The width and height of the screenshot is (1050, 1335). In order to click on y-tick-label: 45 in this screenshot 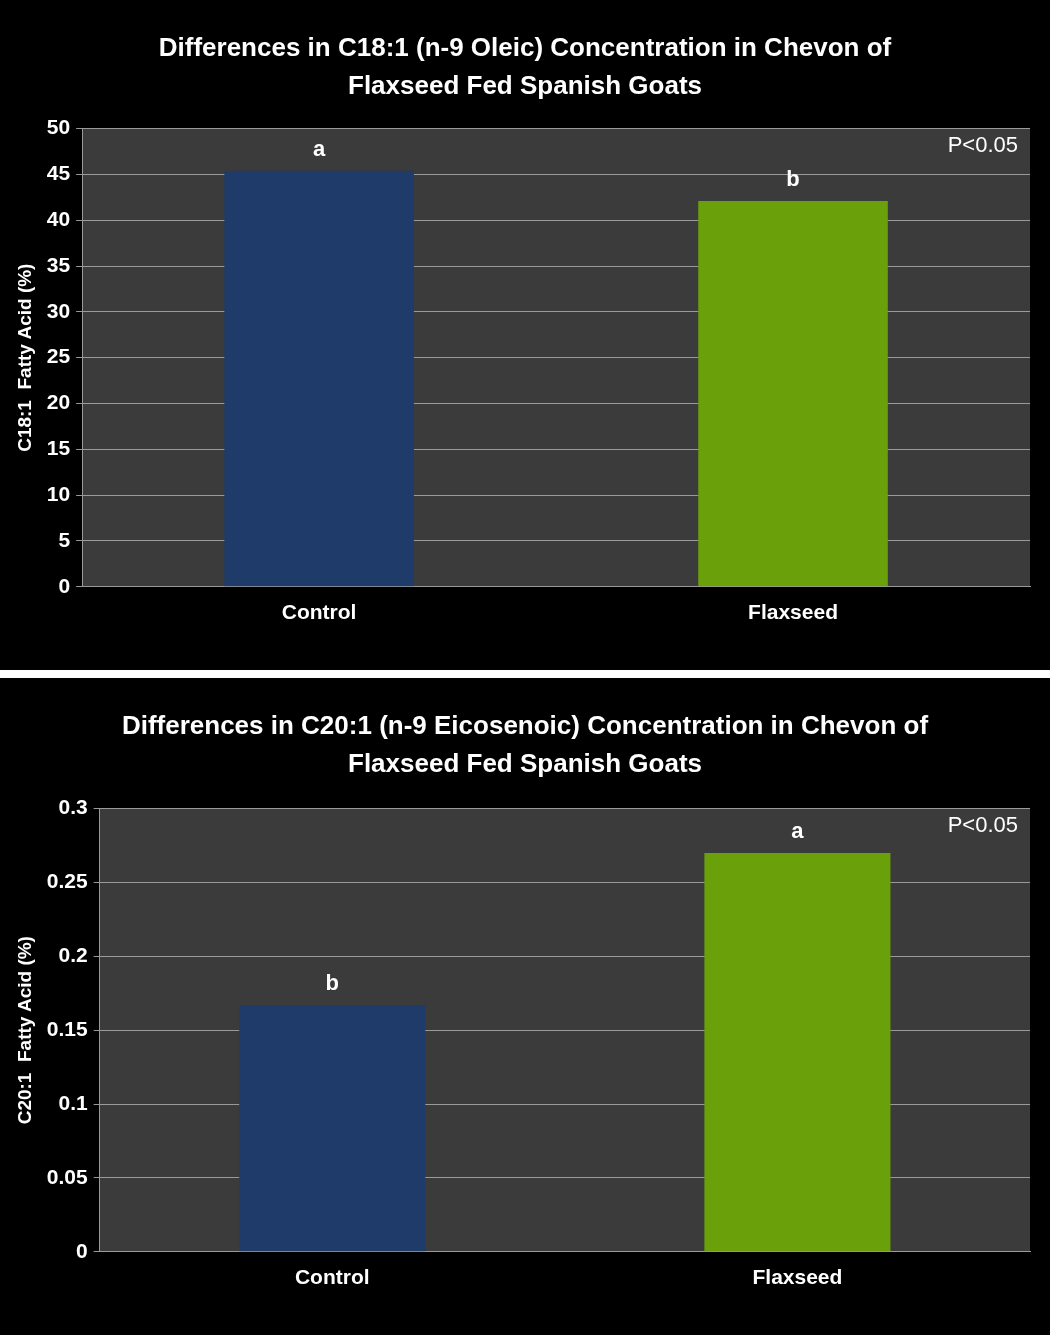, I will do `click(58, 173)`.